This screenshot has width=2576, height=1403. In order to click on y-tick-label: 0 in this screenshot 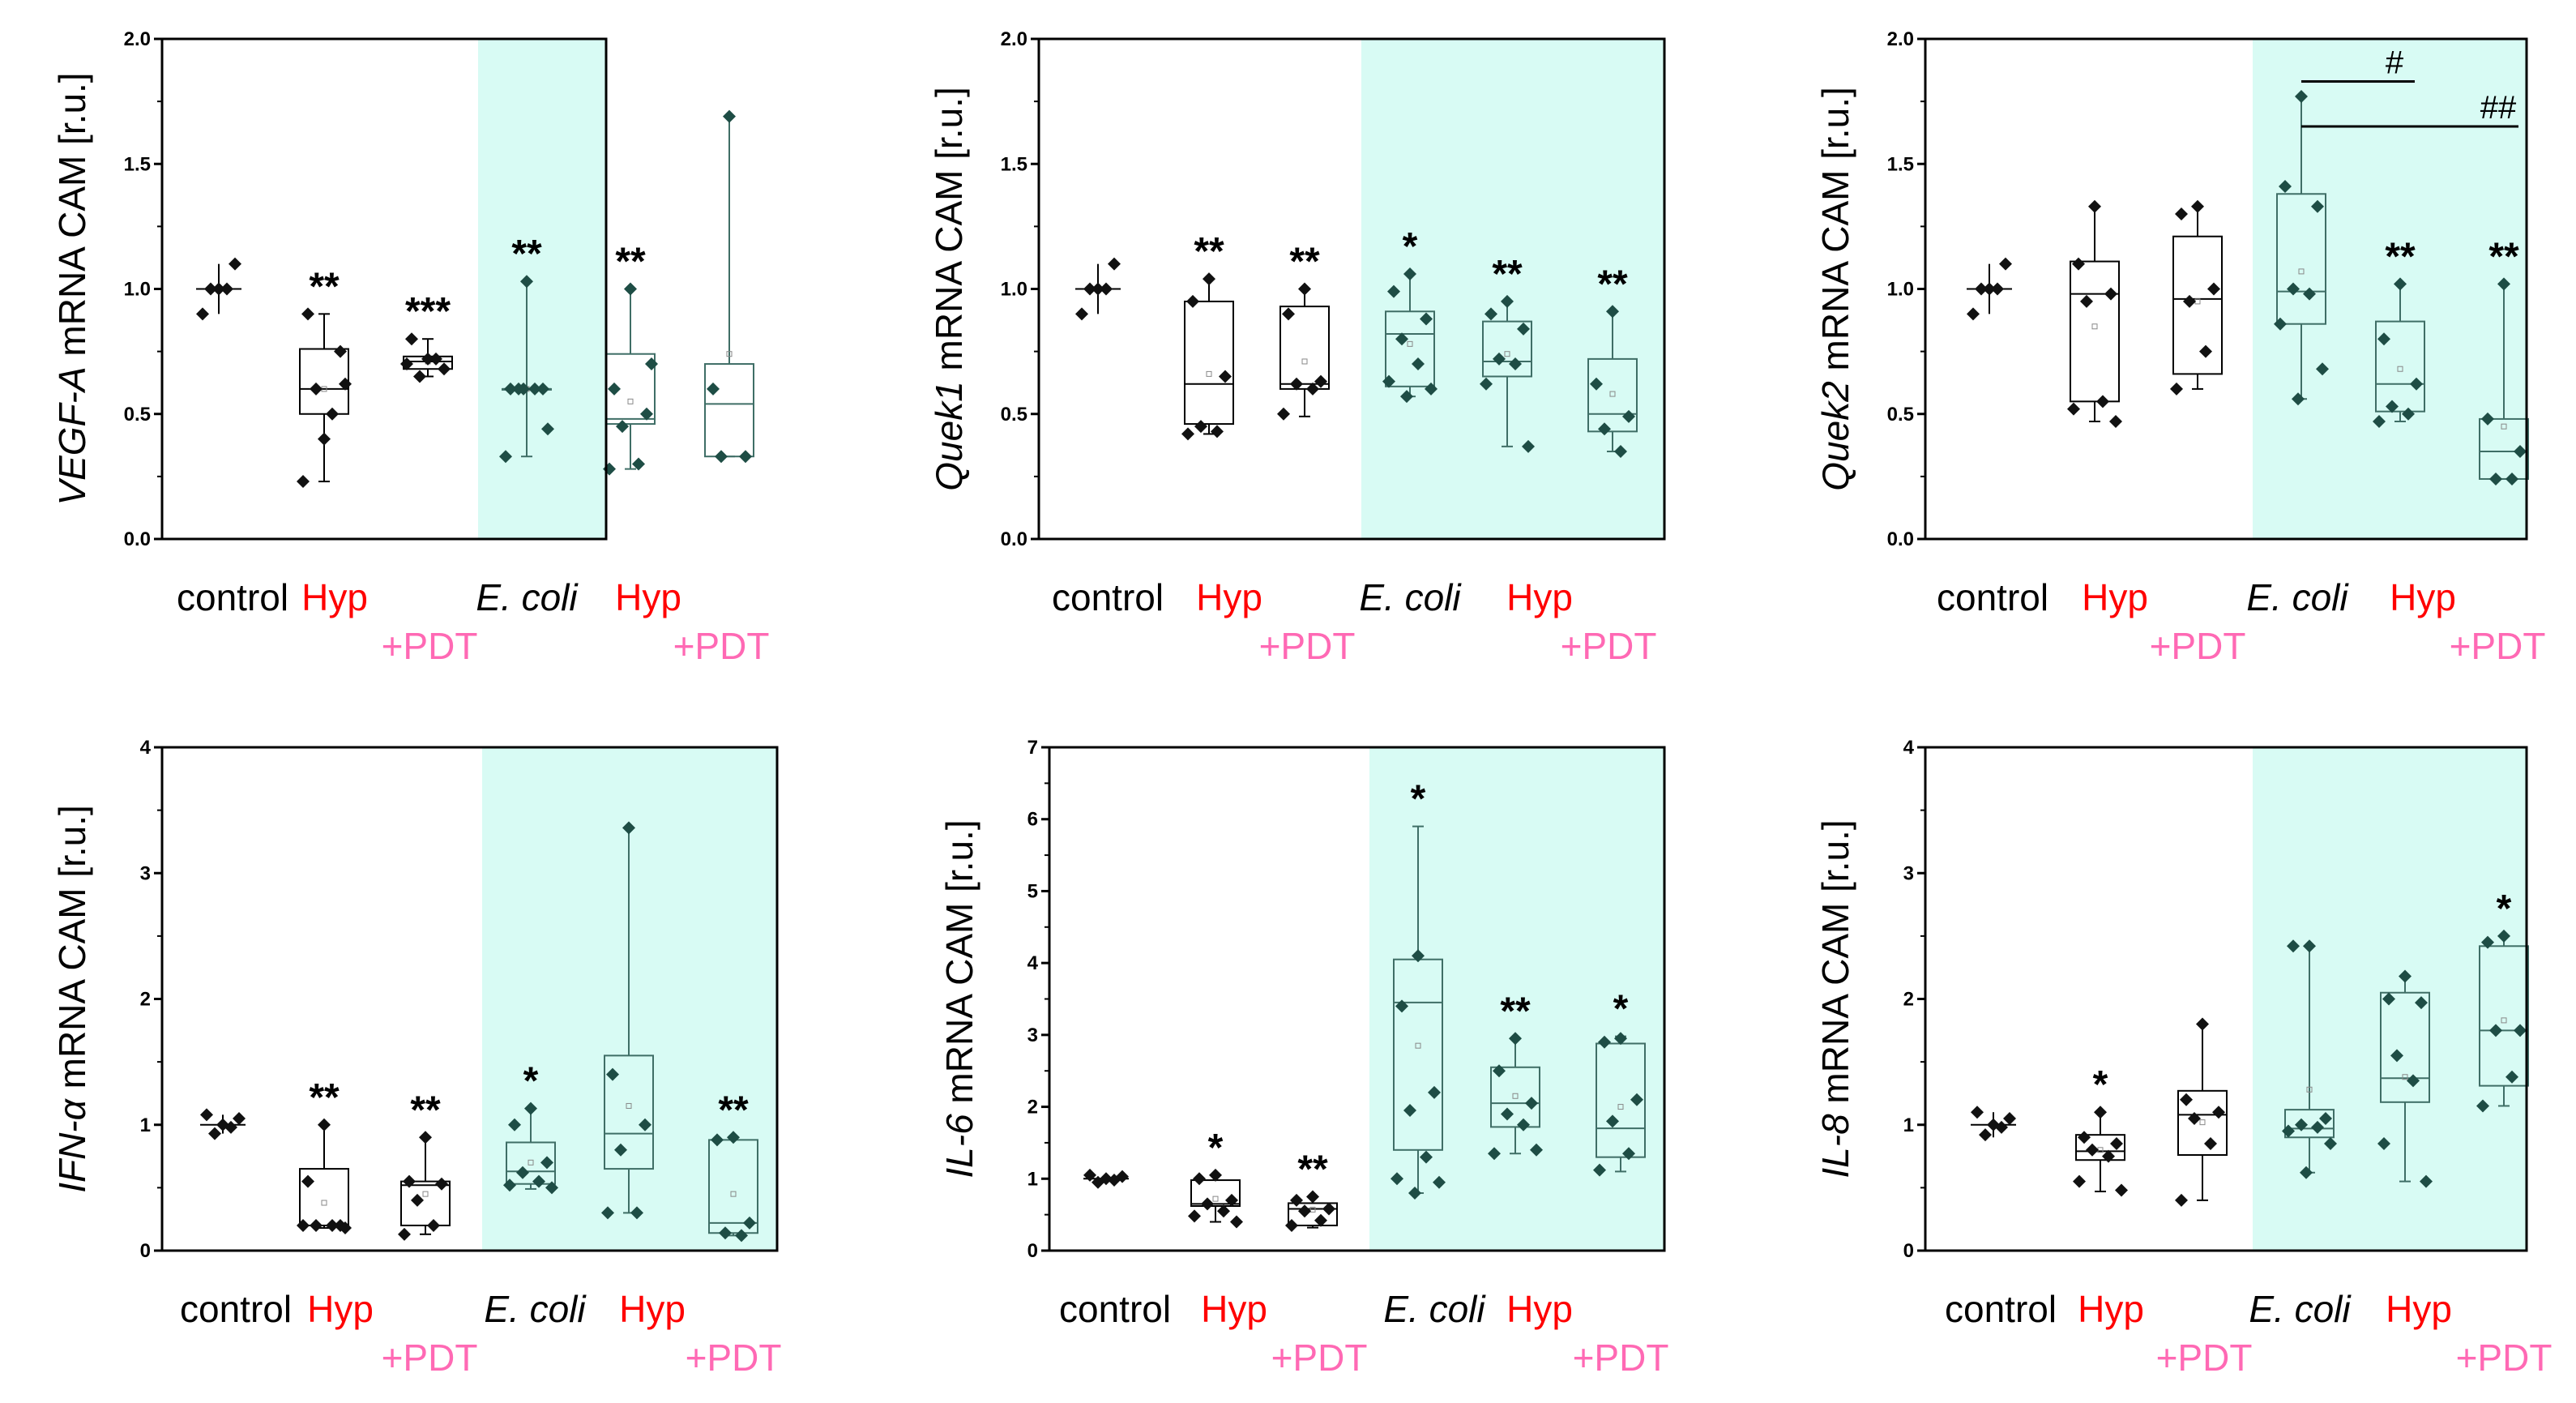, I will do `click(1032, 1251)`.